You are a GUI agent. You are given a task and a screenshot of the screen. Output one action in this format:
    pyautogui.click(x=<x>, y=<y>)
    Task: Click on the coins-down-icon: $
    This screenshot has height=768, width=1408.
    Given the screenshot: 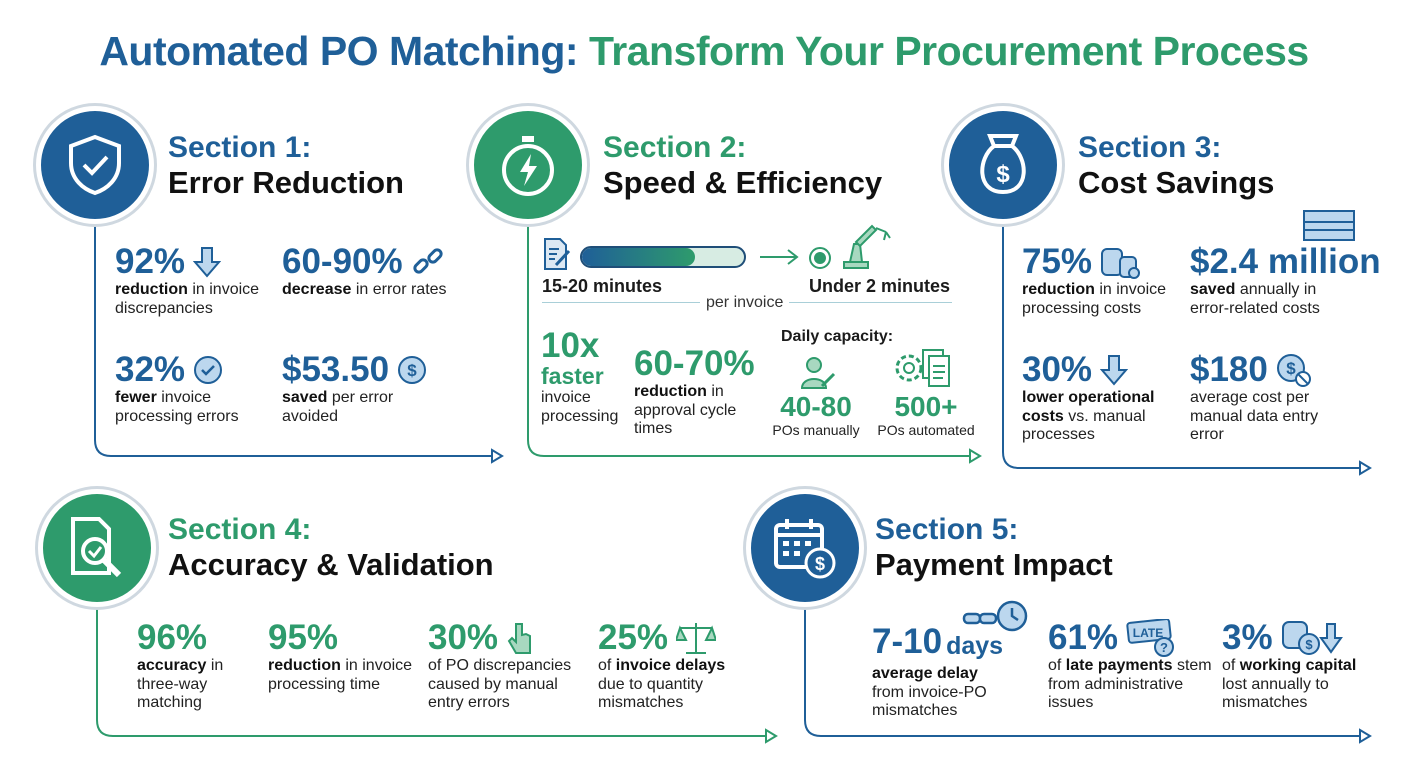 What is the action you would take?
    pyautogui.click(x=1312, y=638)
    